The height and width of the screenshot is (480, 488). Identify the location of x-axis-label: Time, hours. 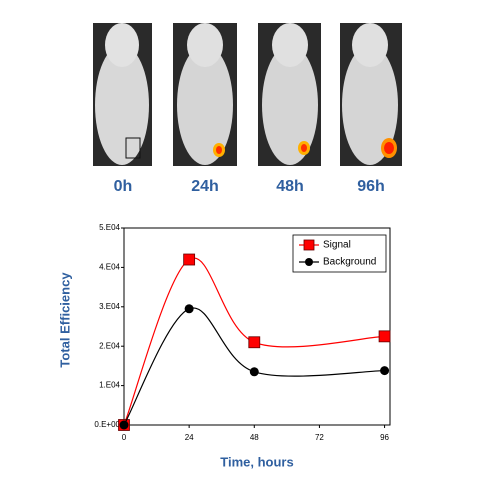
(256, 461).